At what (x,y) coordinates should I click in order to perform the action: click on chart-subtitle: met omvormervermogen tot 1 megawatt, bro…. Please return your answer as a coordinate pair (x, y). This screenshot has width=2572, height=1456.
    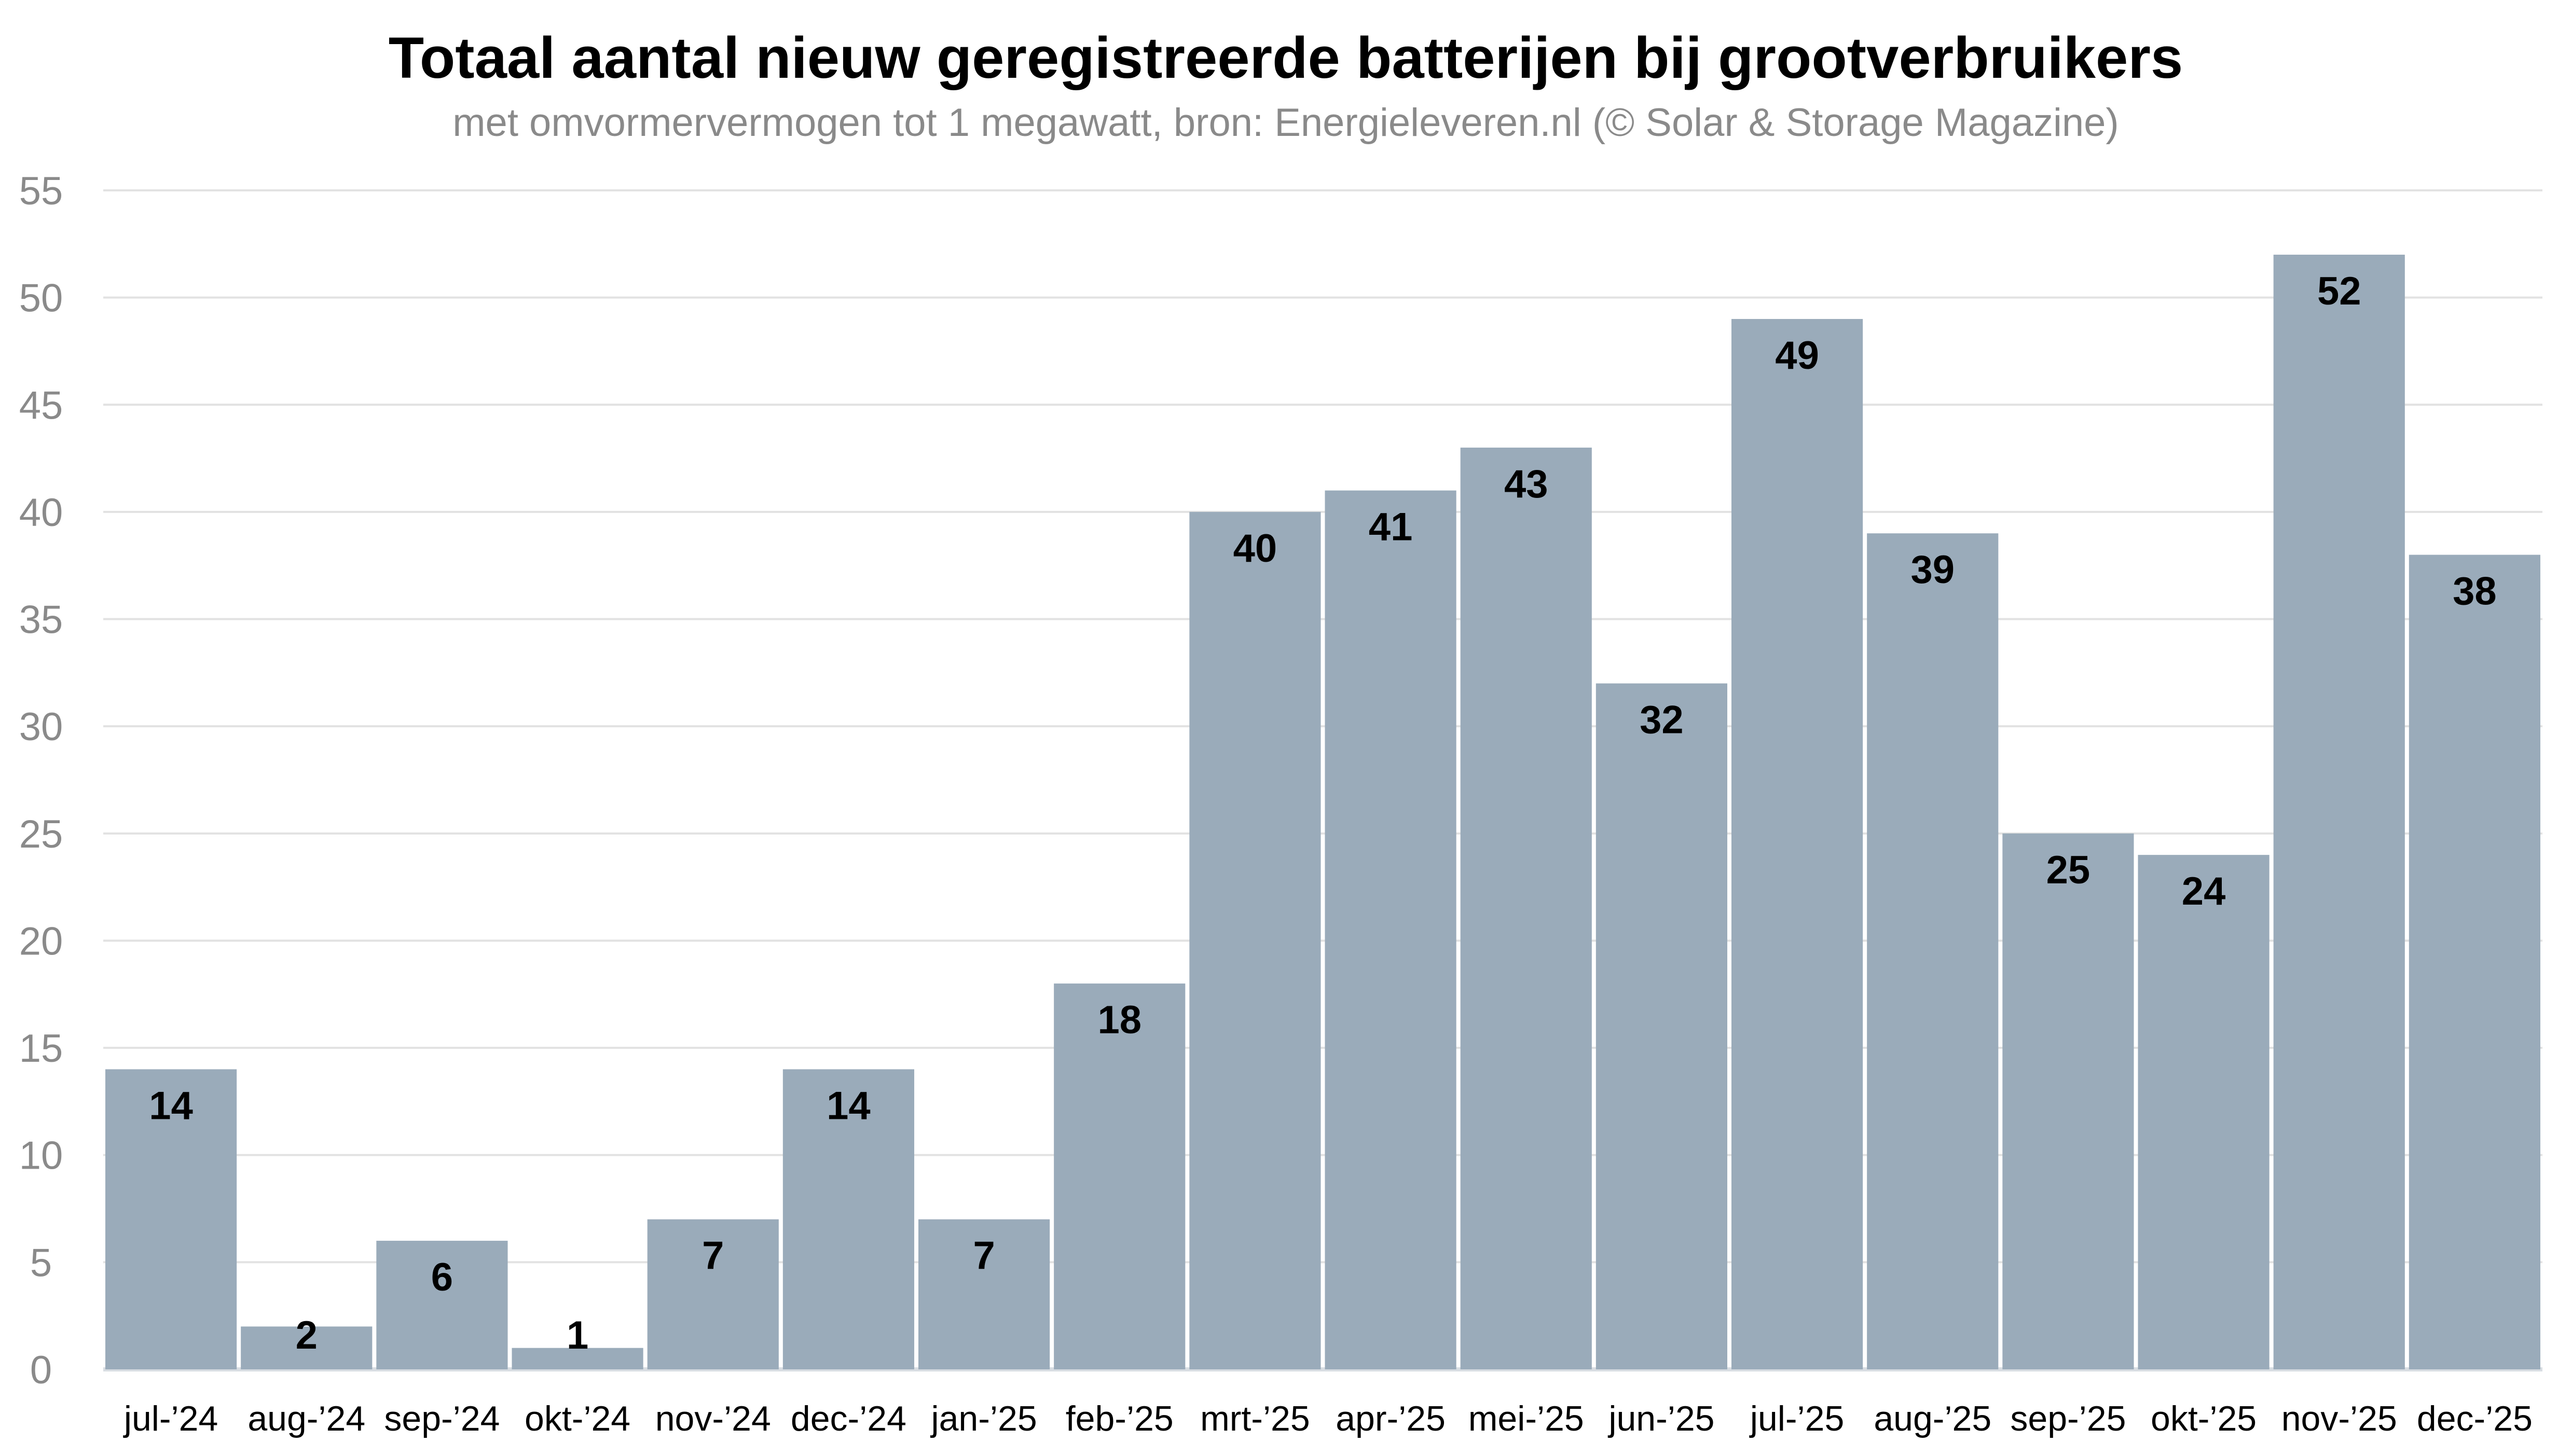
    Looking at the image, I should click on (1286, 123).